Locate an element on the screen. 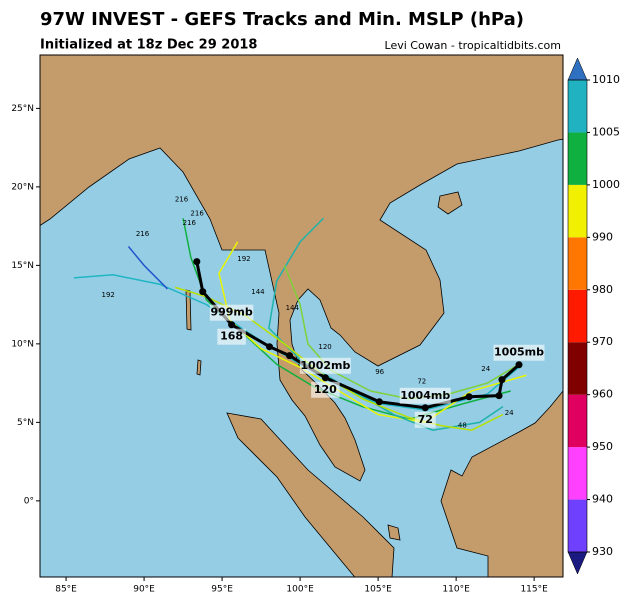 The width and height of the screenshot is (630, 607). track-label: 1004mb is located at coordinates (425, 395).